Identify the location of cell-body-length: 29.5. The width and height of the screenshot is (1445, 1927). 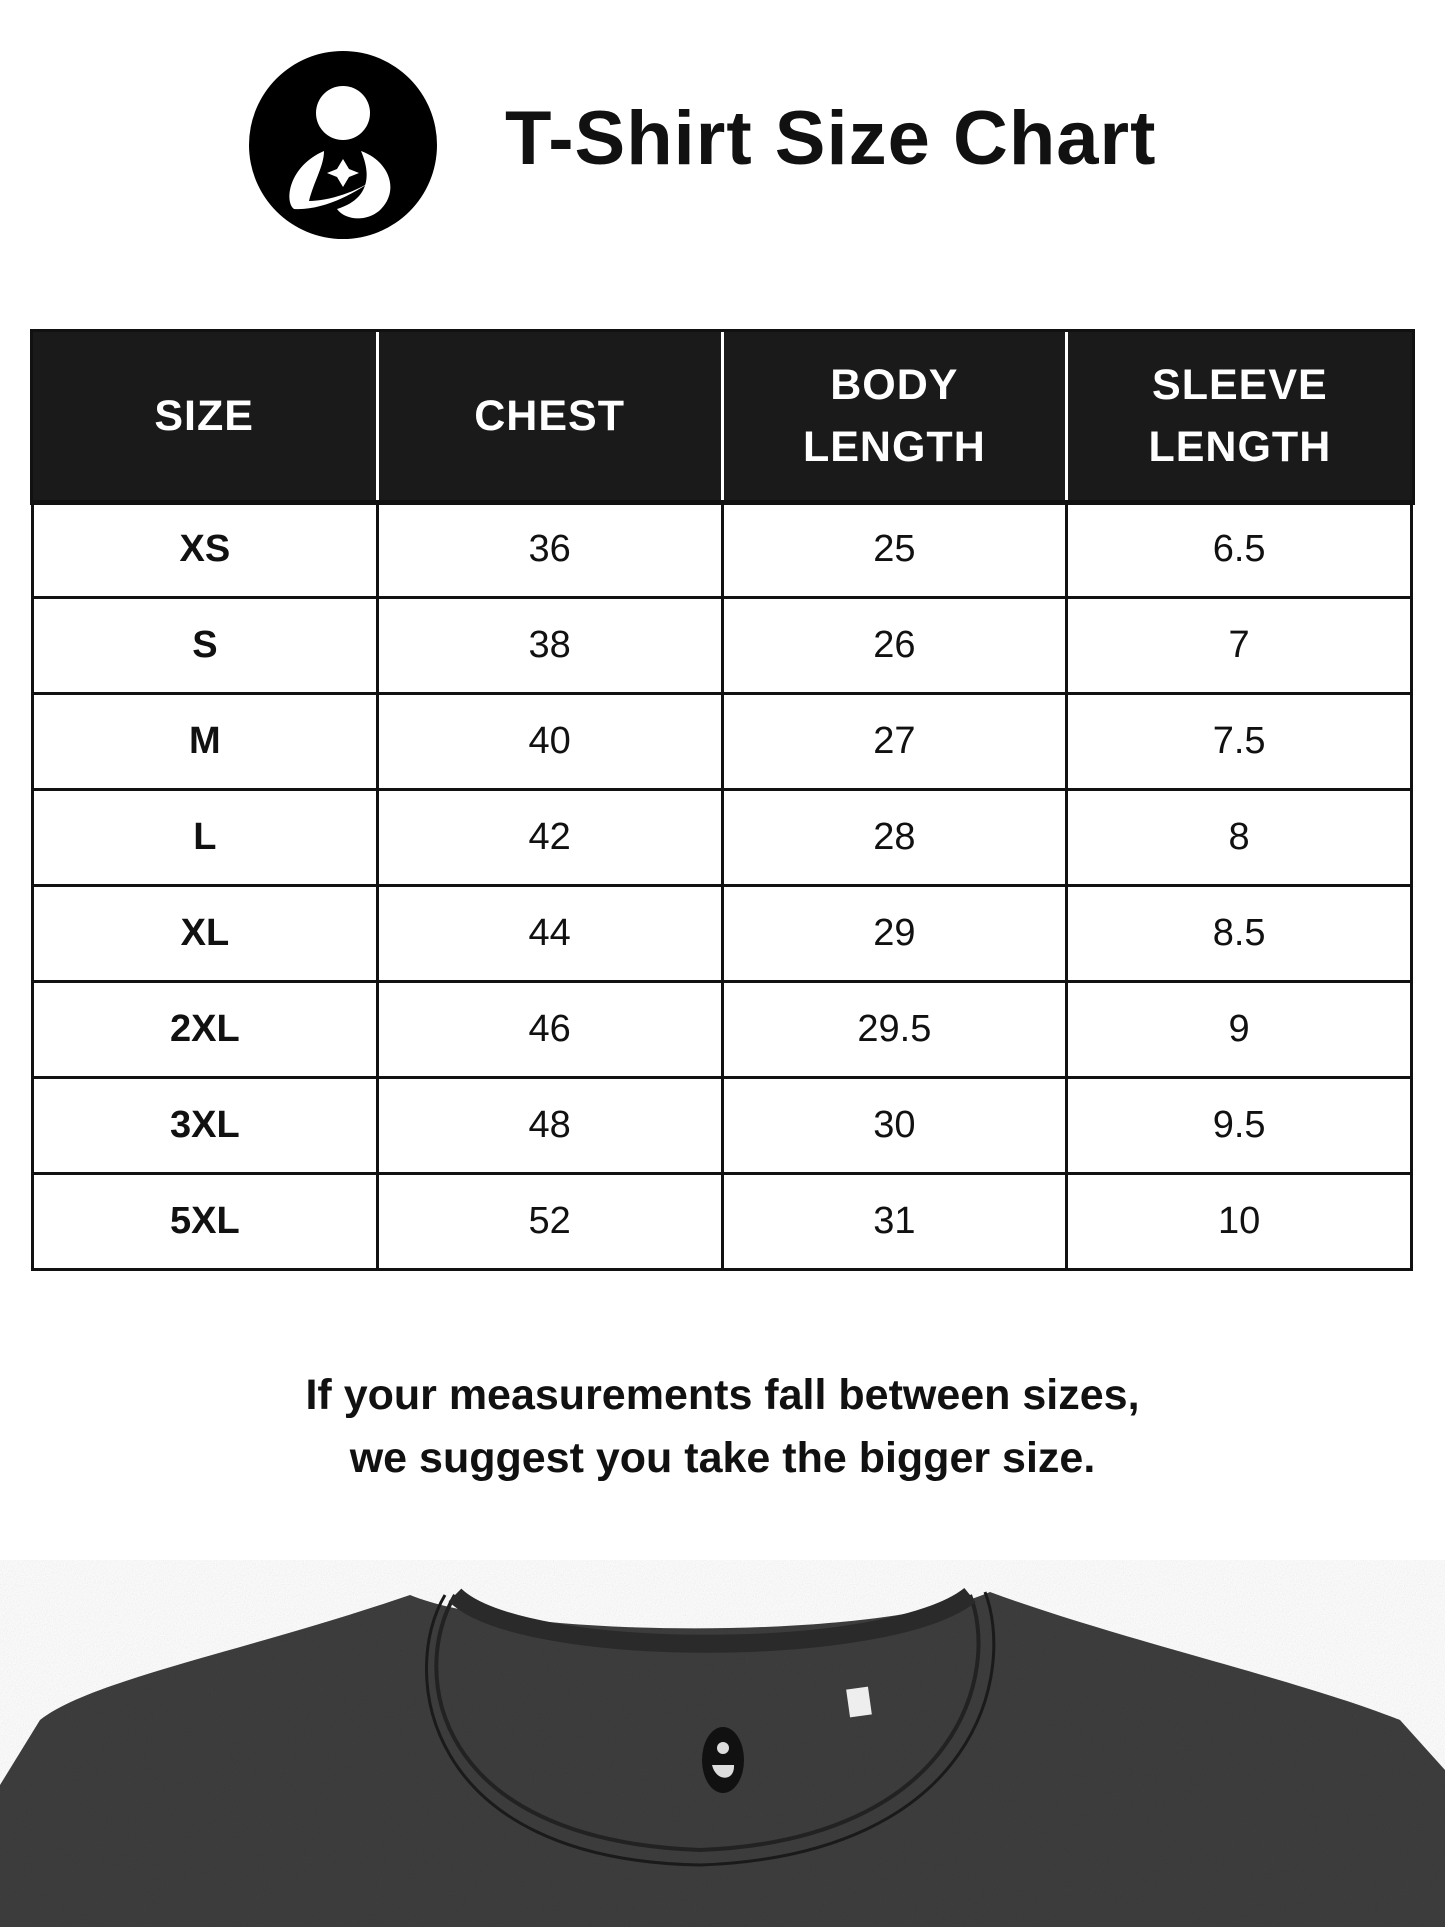
(894, 1029).